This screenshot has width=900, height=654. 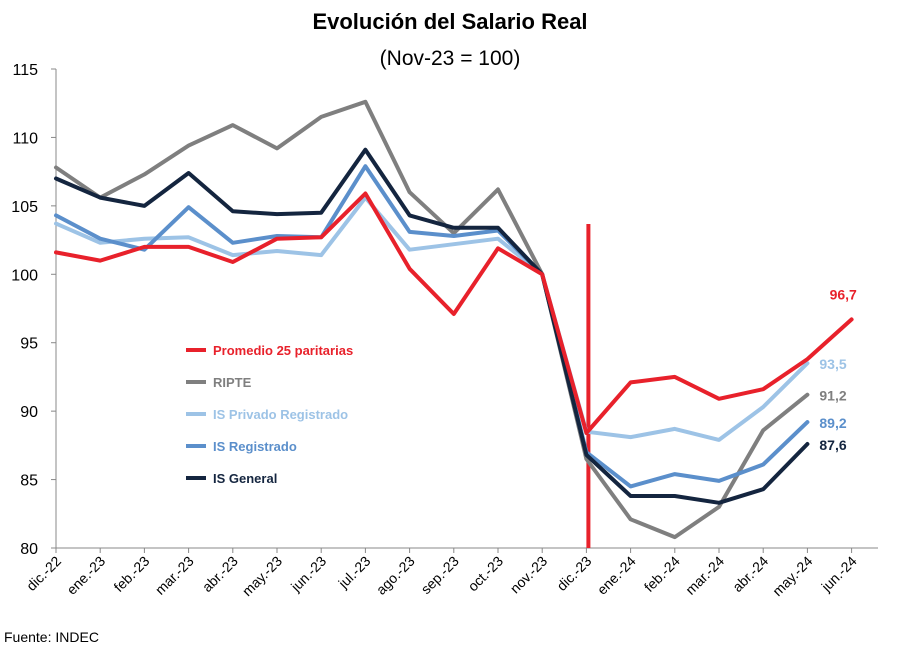 I want to click on legend-label: IS General, so click(x=245, y=478).